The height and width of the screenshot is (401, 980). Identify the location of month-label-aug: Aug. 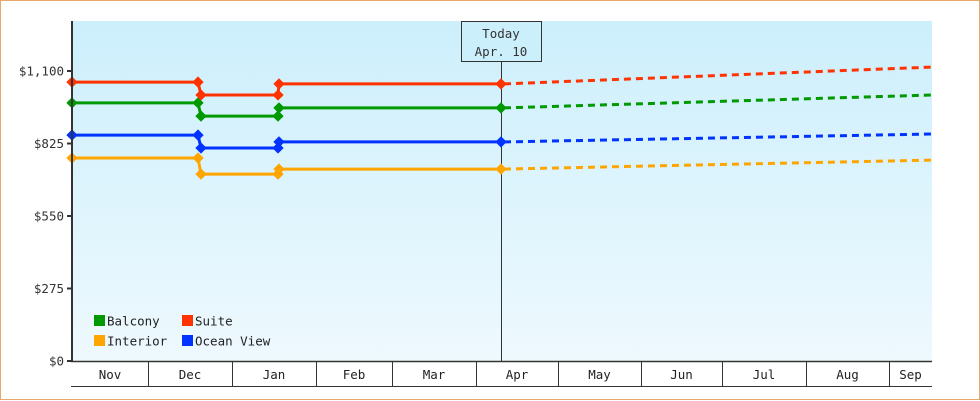
(847, 374).